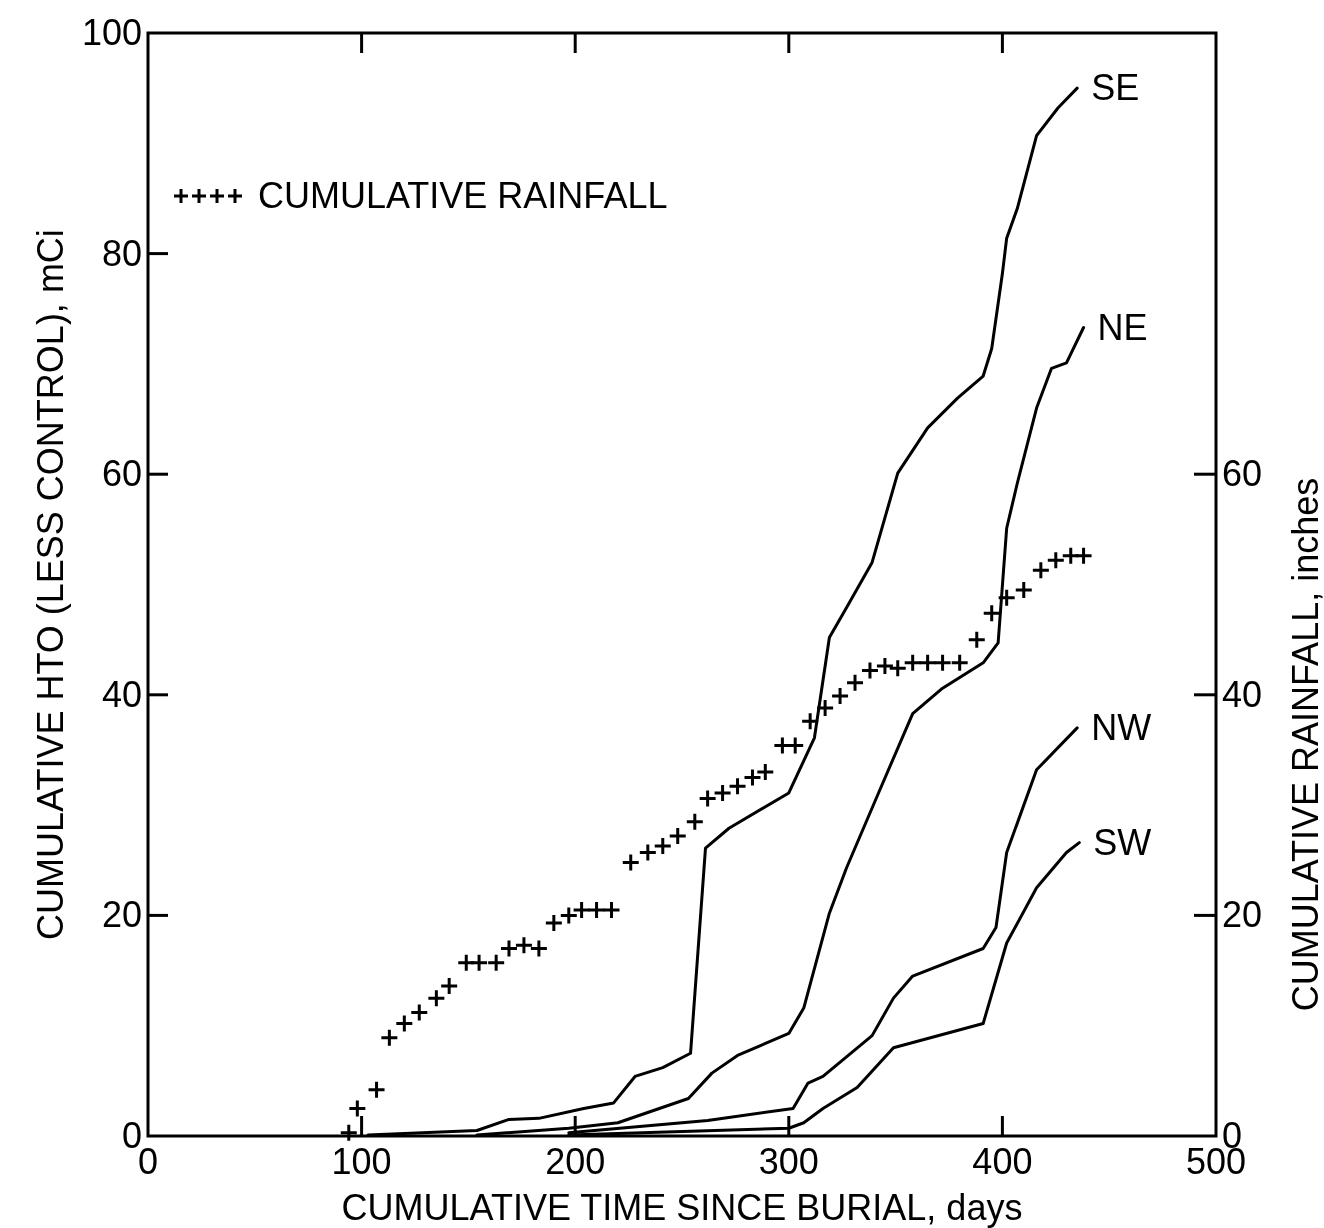  Describe the element at coordinates (463, 195) in the screenshot. I see `legend-label: CUMULATIVE RAINFALL` at that location.